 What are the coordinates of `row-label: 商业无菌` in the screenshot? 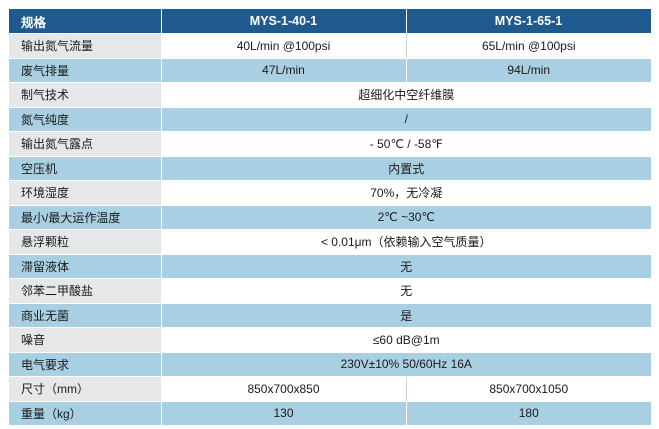 It's located at (85, 315).